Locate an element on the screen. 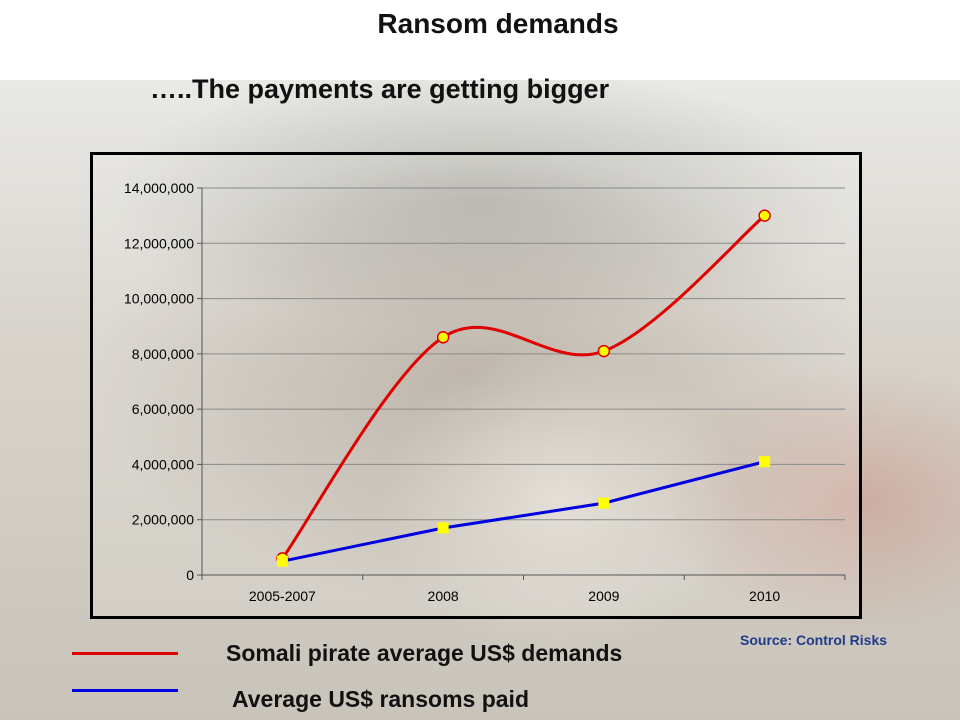 The width and height of the screenshot is (960, 720). x-tick-label: 2009 is located at coordinates (603, 596).